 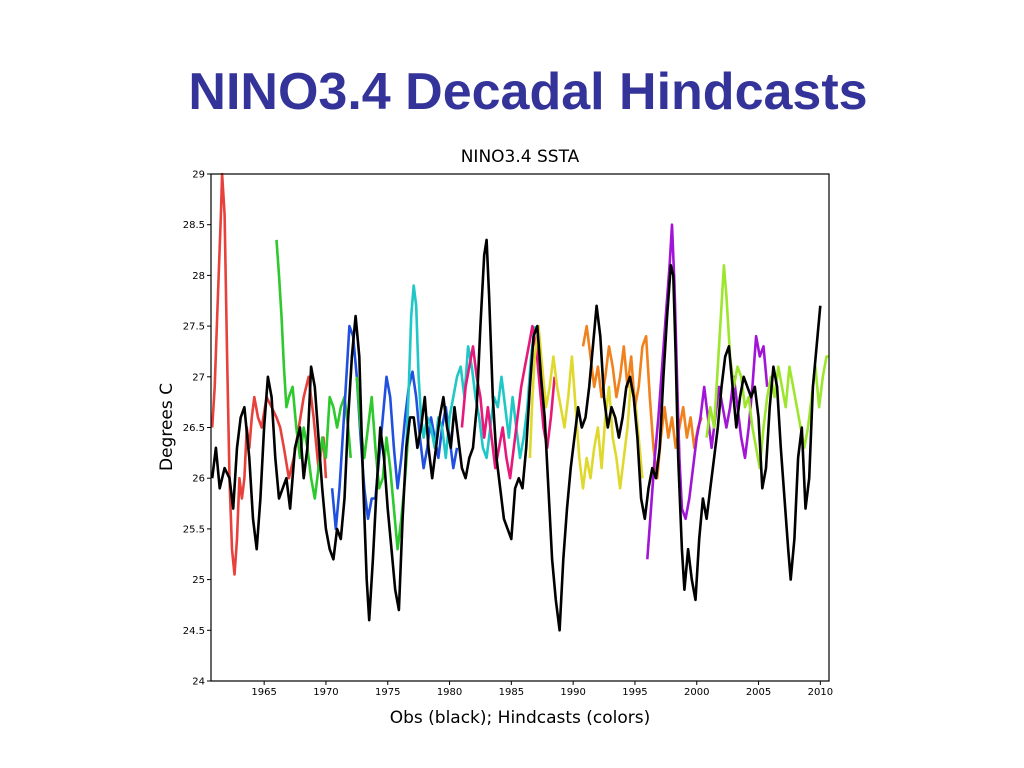 What do you see at coordinates (528, 92) in the screenshot?
I see `slide-title: NINO3.4 Decadal Hindcasts` at bounding box center [528, 92].